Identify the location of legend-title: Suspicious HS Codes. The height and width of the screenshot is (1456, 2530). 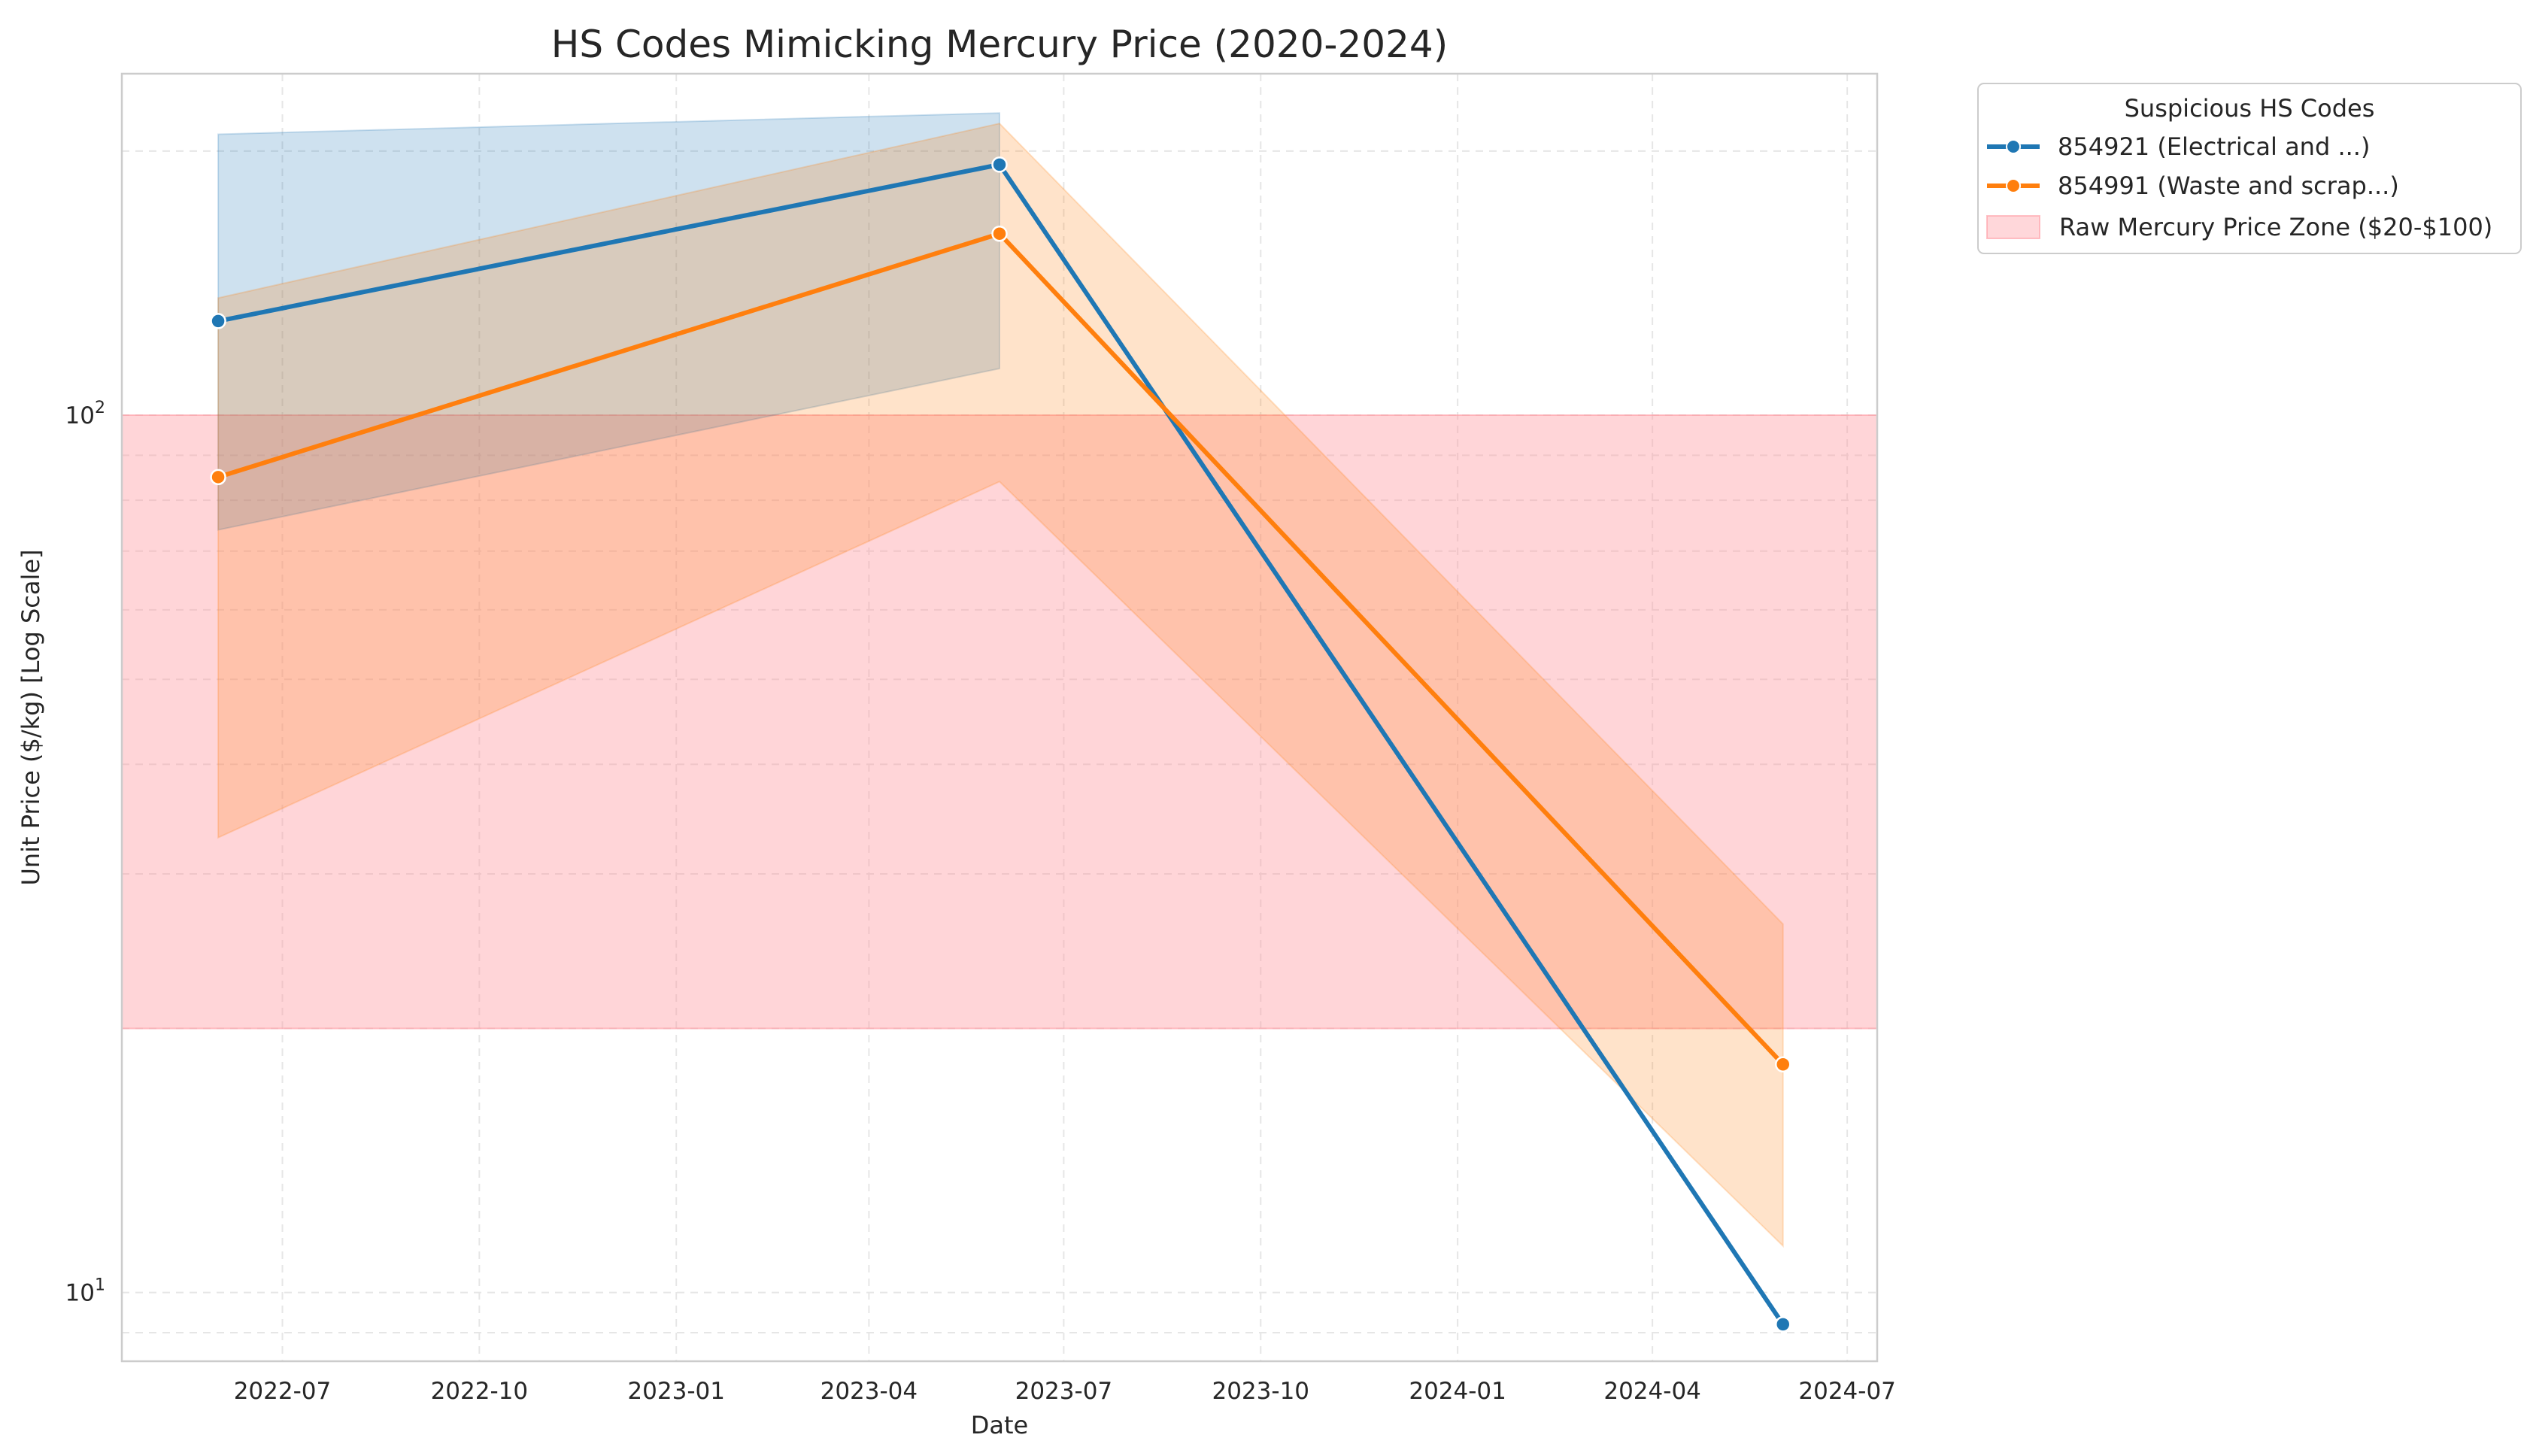
(2250, 109).